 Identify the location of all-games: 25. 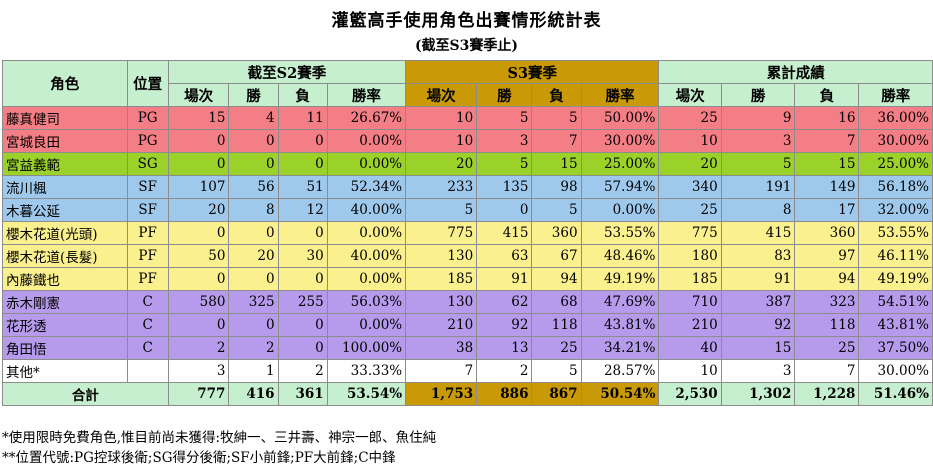
(690, 118).